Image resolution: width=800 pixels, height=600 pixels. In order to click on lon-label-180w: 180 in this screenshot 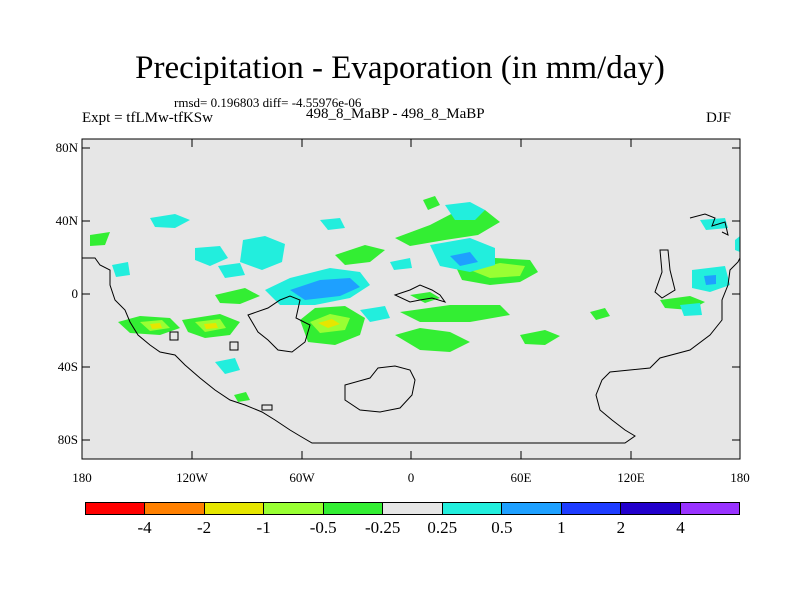, I will do `click(82, 477)`.